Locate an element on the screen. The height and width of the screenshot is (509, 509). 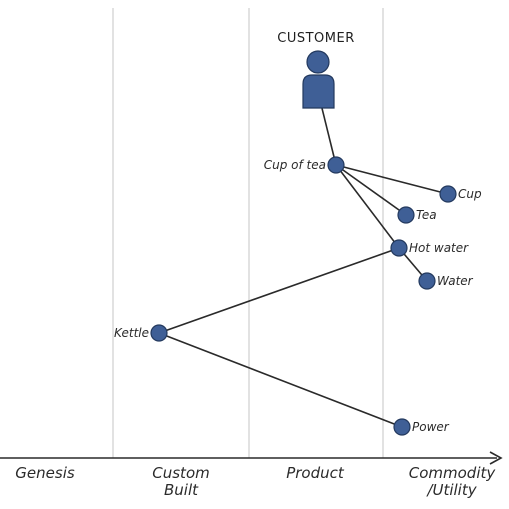
customer-label: CUSTOMER is located at coordinates (315, 38).